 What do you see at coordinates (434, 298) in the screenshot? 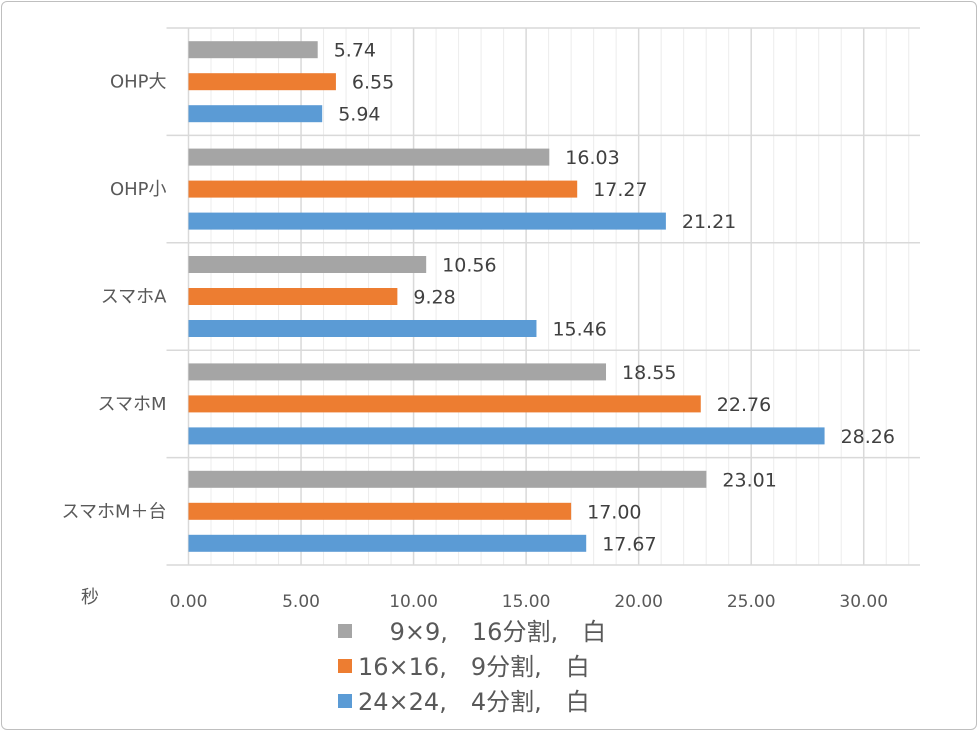
I see `data-label: 9.28` at bounding box center [434, 298].